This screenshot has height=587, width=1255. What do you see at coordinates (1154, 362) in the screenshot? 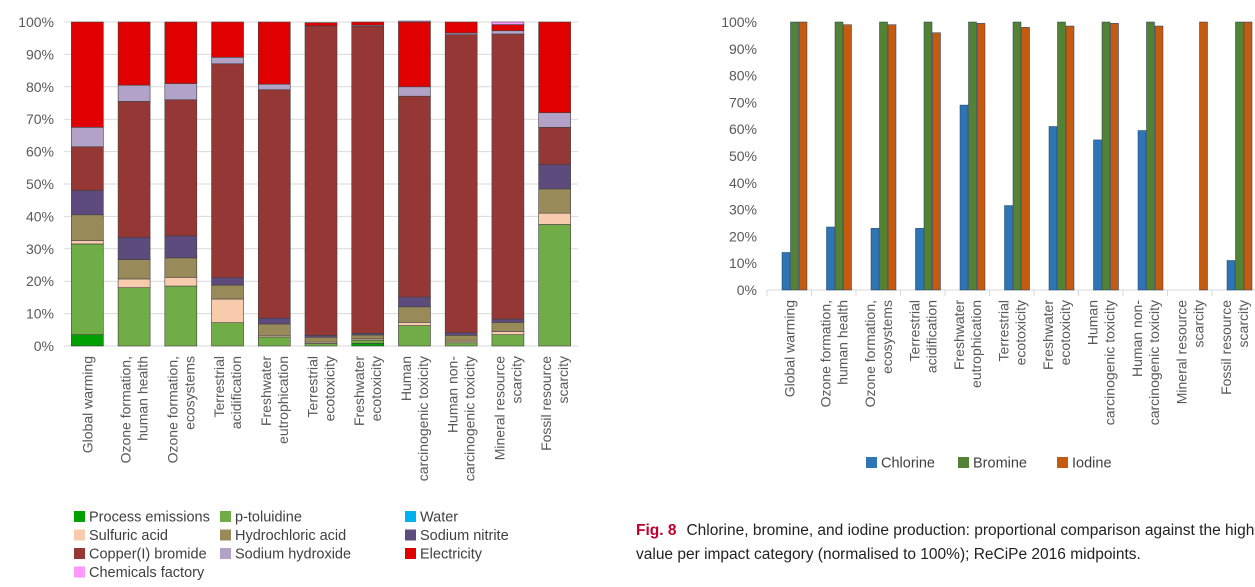
I see `category-label: carcinogenic toxicity` at bounding box center [1154, 362].